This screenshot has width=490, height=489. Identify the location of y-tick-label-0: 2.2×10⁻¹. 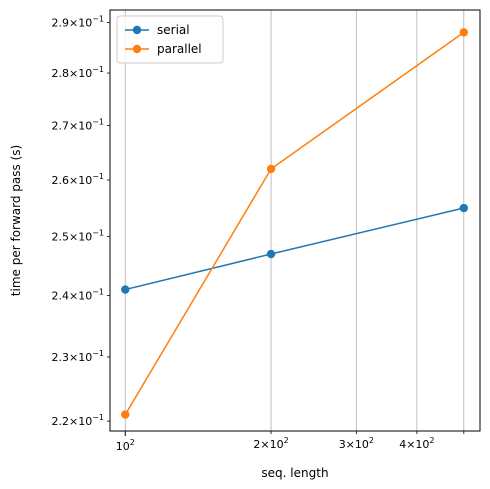
(77, 420).